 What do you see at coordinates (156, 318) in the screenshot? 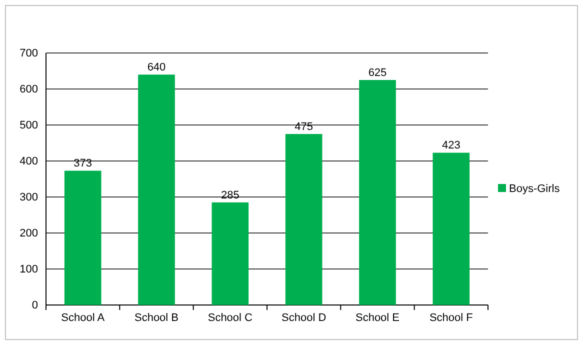
I see `x-tick-label: School B` at bounding box center [156, 318].